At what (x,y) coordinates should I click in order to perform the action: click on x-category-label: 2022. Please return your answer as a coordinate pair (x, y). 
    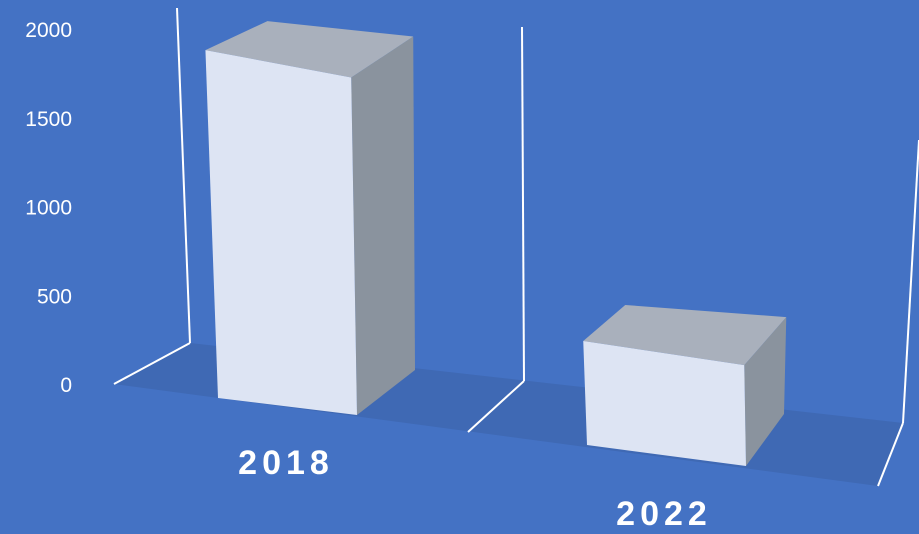
    Looking at the image, I should click on (664, 514).